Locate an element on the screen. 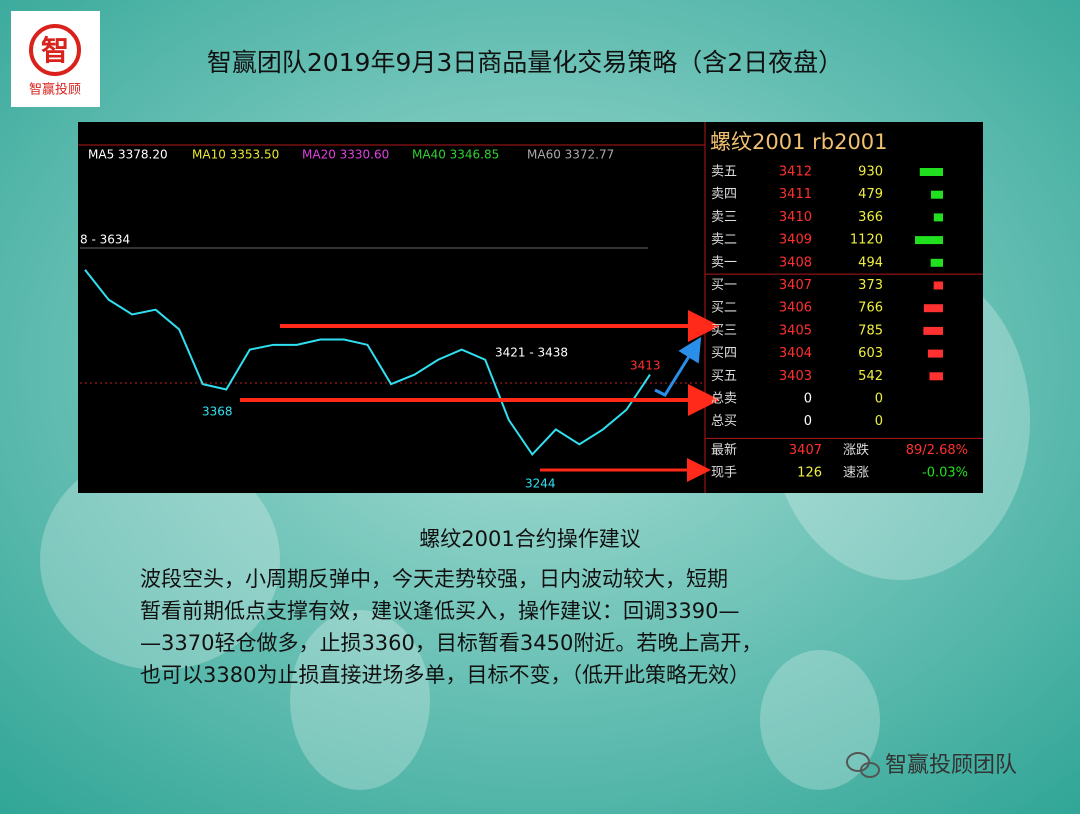  quote-price: 3412 is located at coordinates (795, 172).